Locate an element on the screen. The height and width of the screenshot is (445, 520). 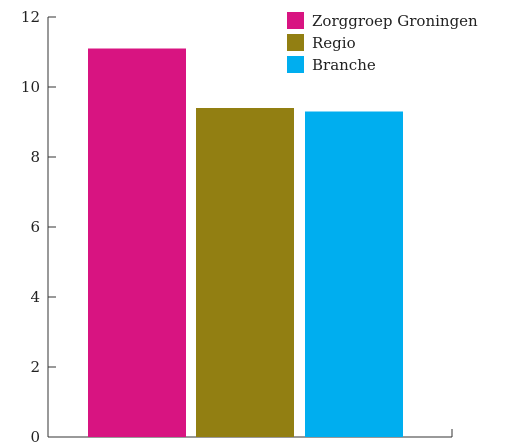
legend: Zorggroep Groningen Regio Branche is located at coordinates (382, 43).